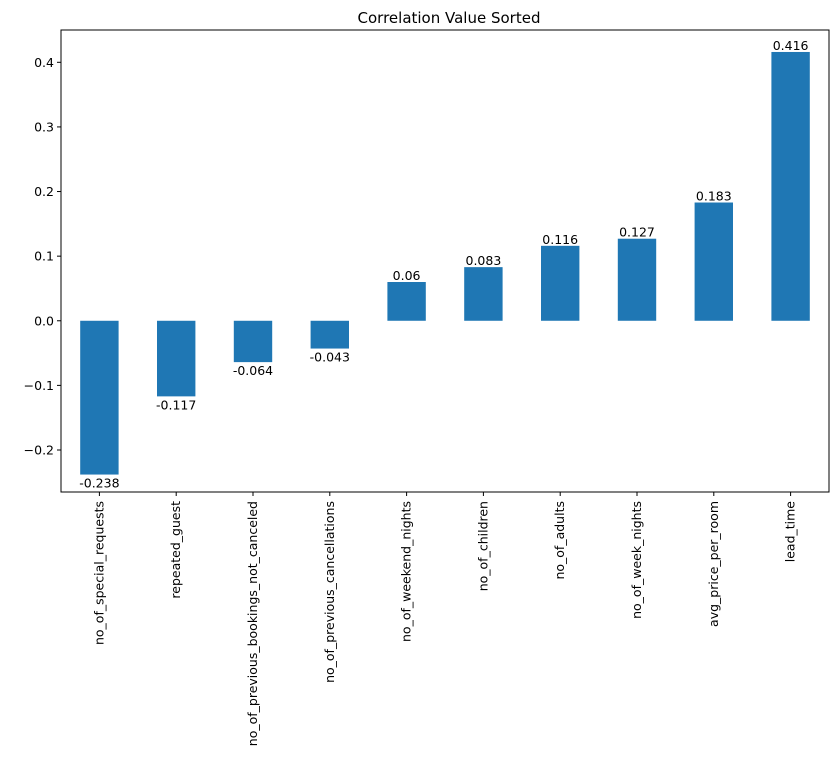  Describe the element at coordinates (790, 532) in the screenshot. I see `x-tick-label: lead_time` at that location.